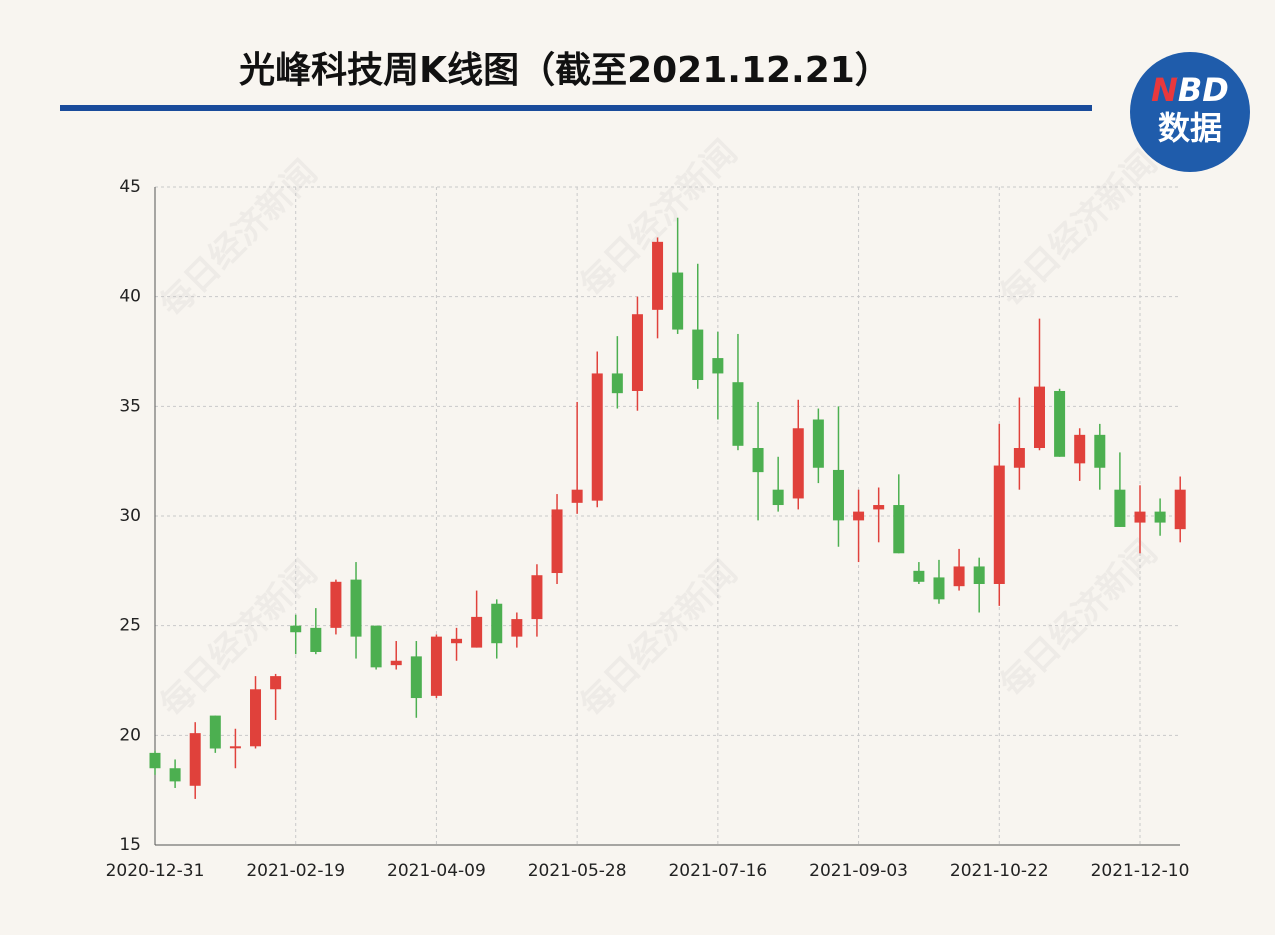 Image resolution: width=1275 pixels, height=935 pixels. I want to click on chart-title: 光峰科技周K线图（截至2021.12.21）, so click(565, 70).